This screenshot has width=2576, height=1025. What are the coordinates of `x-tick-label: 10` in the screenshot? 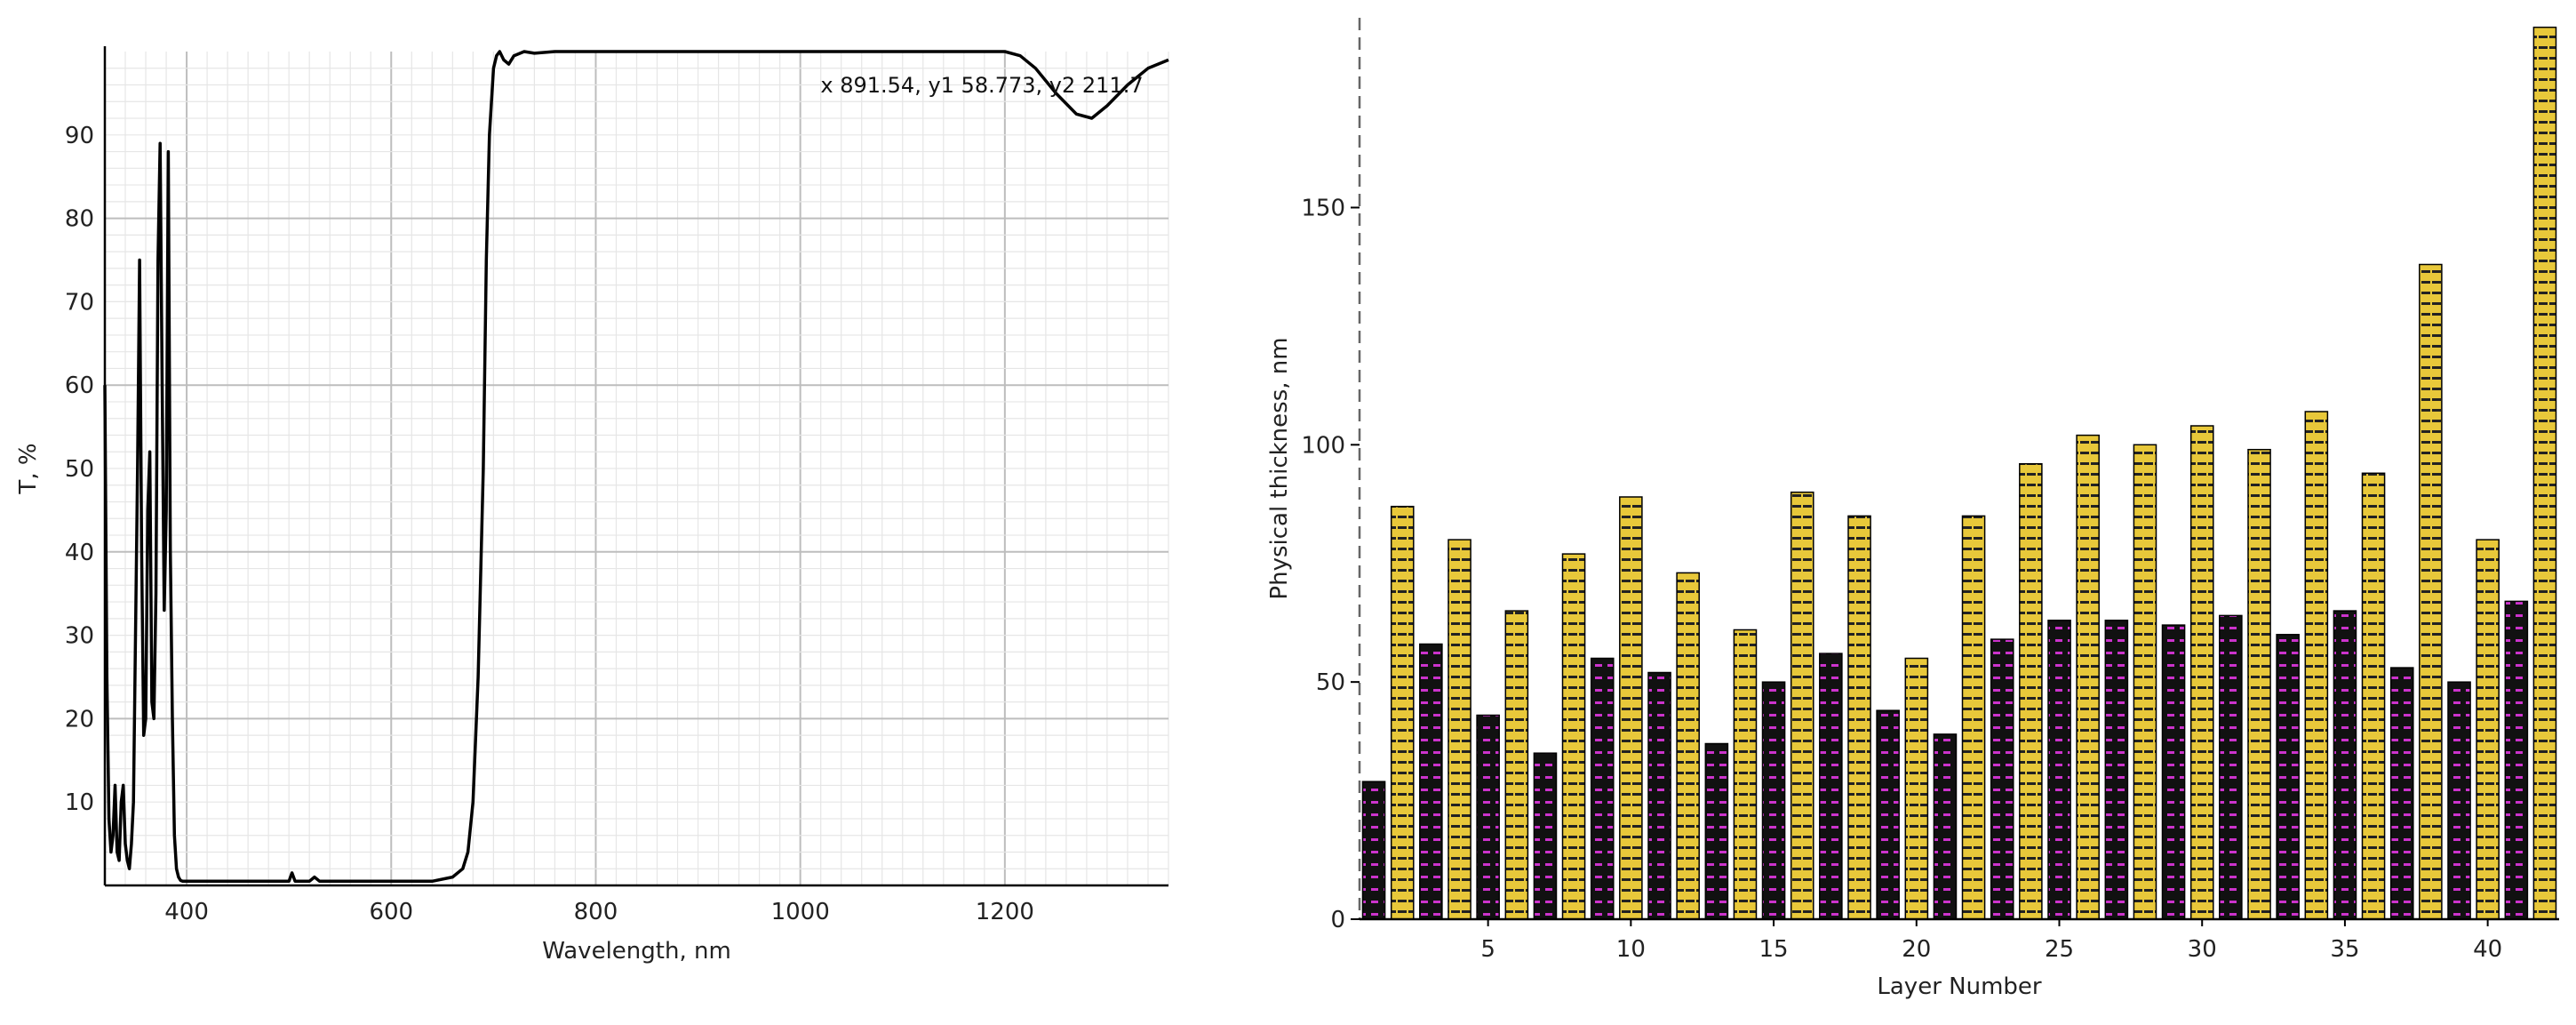 It's located at (1631, 950).